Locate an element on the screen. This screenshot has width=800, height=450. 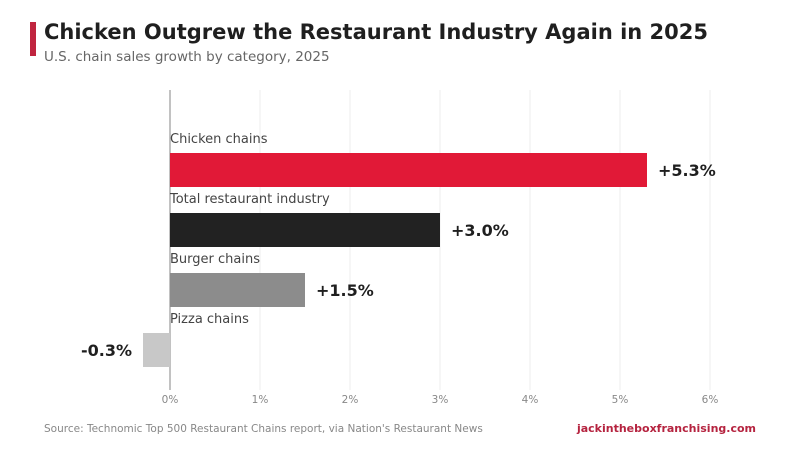
x-tick-label: 3% is located at coordinates (440, 400).